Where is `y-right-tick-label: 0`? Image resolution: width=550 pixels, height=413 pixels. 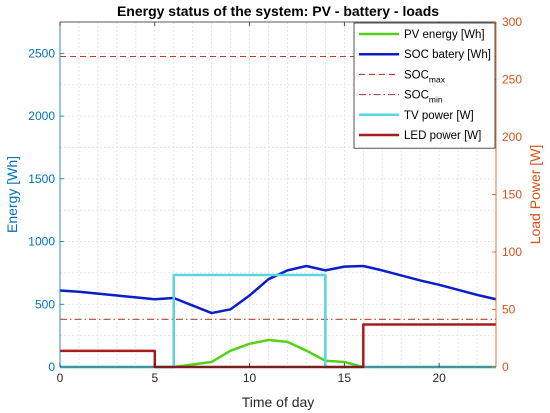
y-right-tick-label: 0 is located at coordinates (505, 367).